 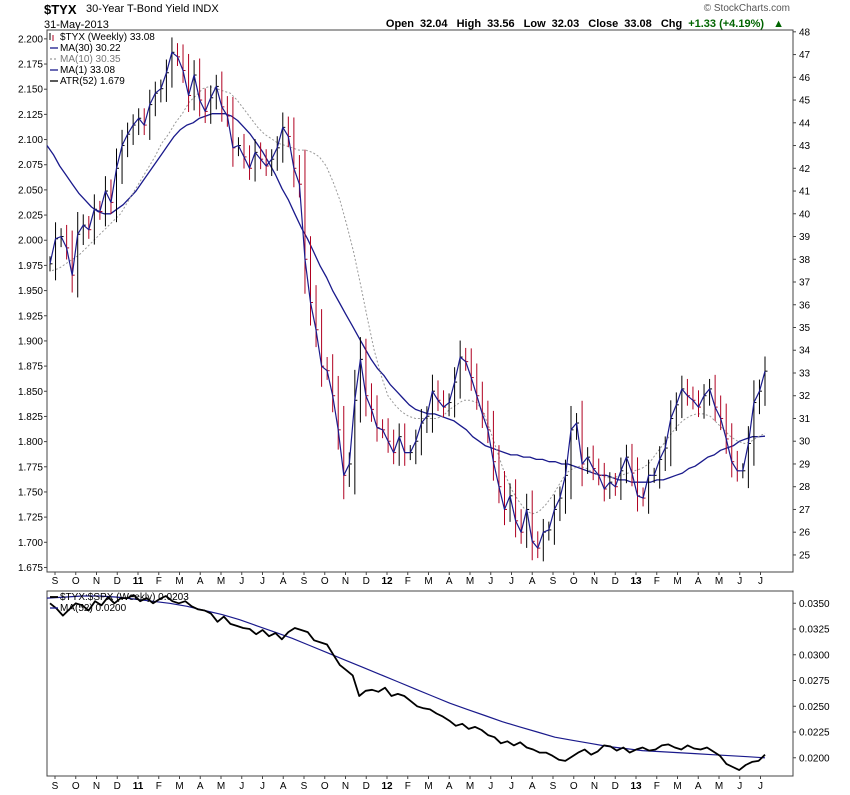 I want to click on right-axis-label: 38, so click(x=805, y=260).